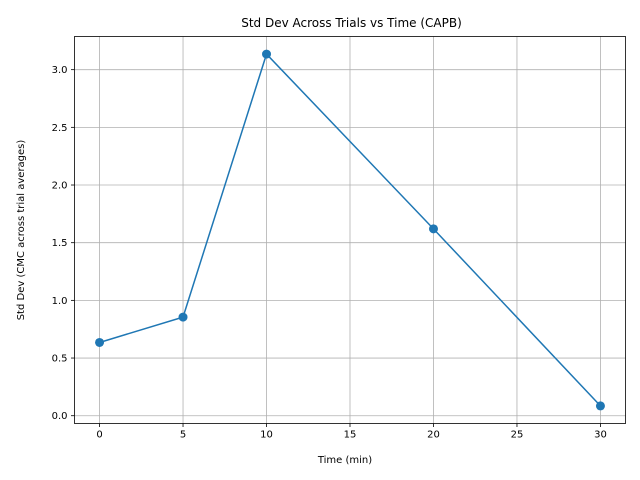  I want to click on y-tick-label: 0.0, so click(60, 416).